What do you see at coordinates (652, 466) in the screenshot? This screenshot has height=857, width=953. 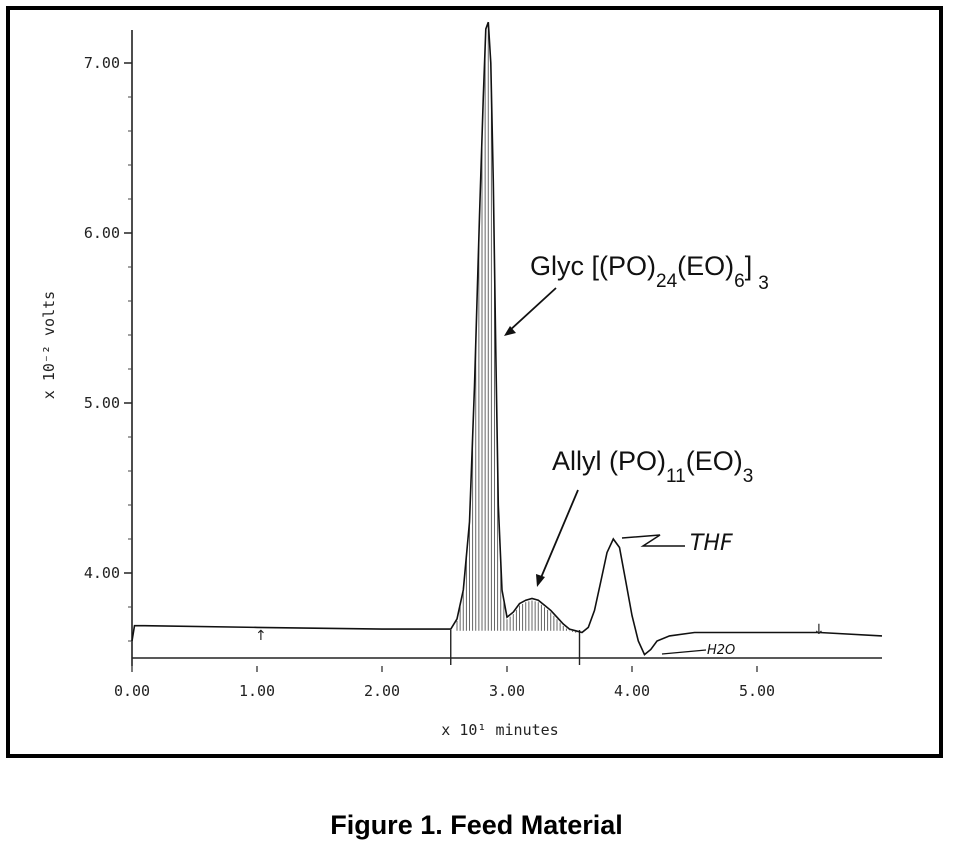 I see `allyl-annotation: Allyl (PO)11(EO)3` at bounding box center [652, 466].